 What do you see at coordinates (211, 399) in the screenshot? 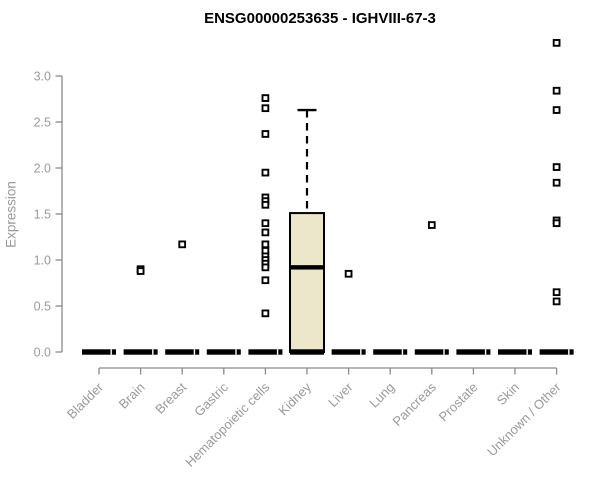
I see `x-category-label: Gastric` at bounding box center [211, 399].